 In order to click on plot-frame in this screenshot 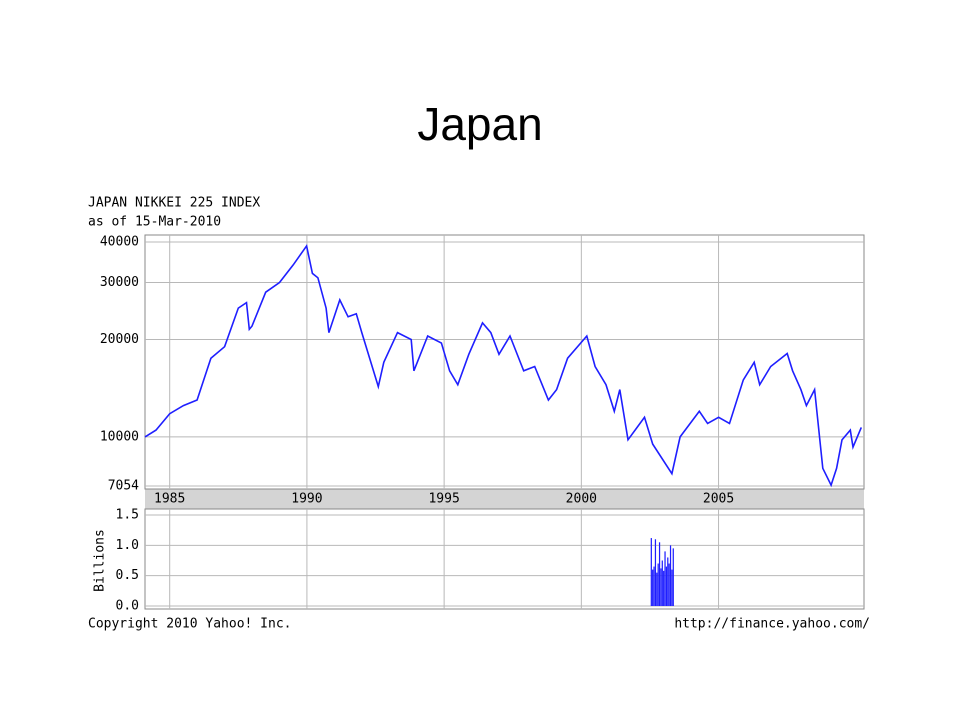, I will do `click(504, 559)`.